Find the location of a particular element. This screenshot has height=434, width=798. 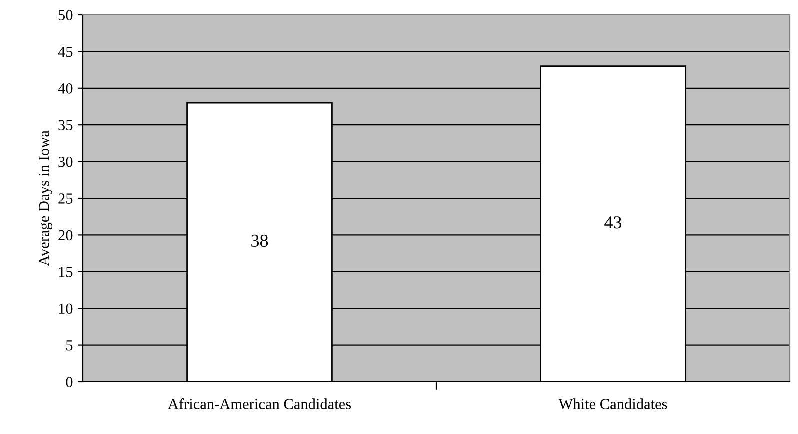

y-tick-label: 30 is located at coordinates (65, 162).